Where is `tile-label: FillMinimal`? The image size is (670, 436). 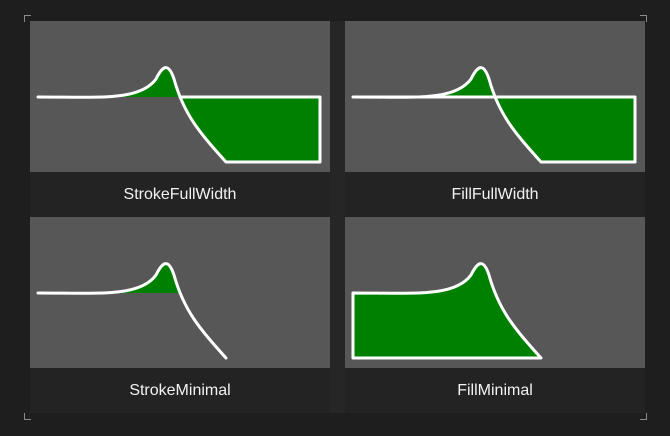 tile-label: FillMinimal is located at coordinates (495, 390).